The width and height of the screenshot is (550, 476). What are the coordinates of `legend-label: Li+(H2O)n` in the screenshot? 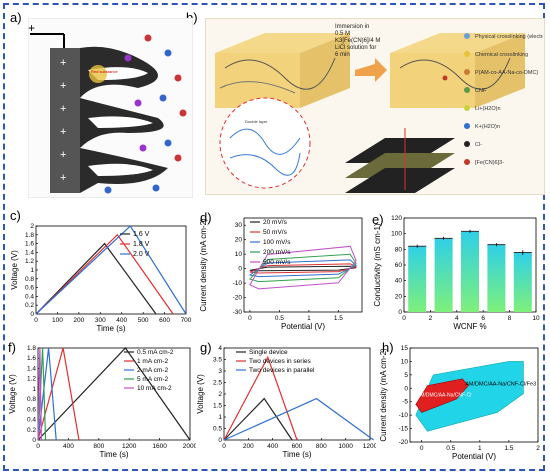 It's located at (488, 109).